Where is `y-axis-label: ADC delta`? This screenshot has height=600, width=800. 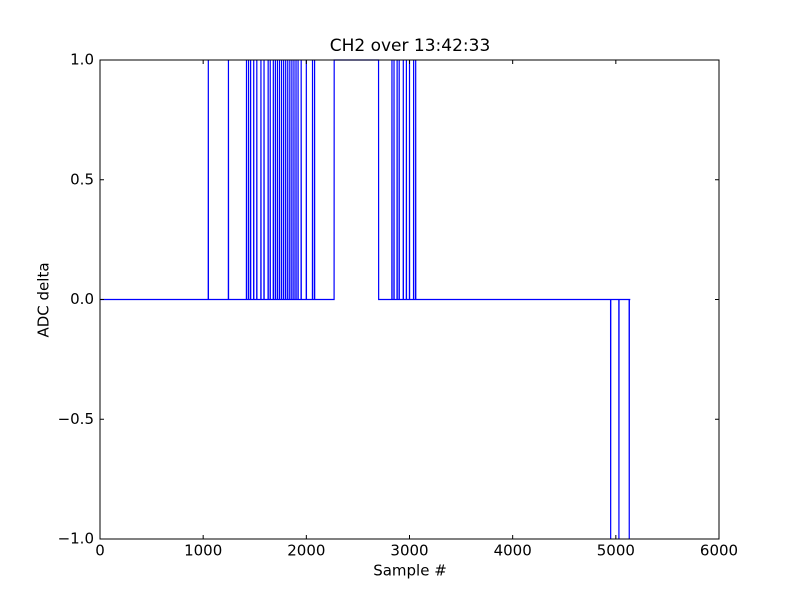 y-axis-label: ADC delta is located at coordinates (44, 299).